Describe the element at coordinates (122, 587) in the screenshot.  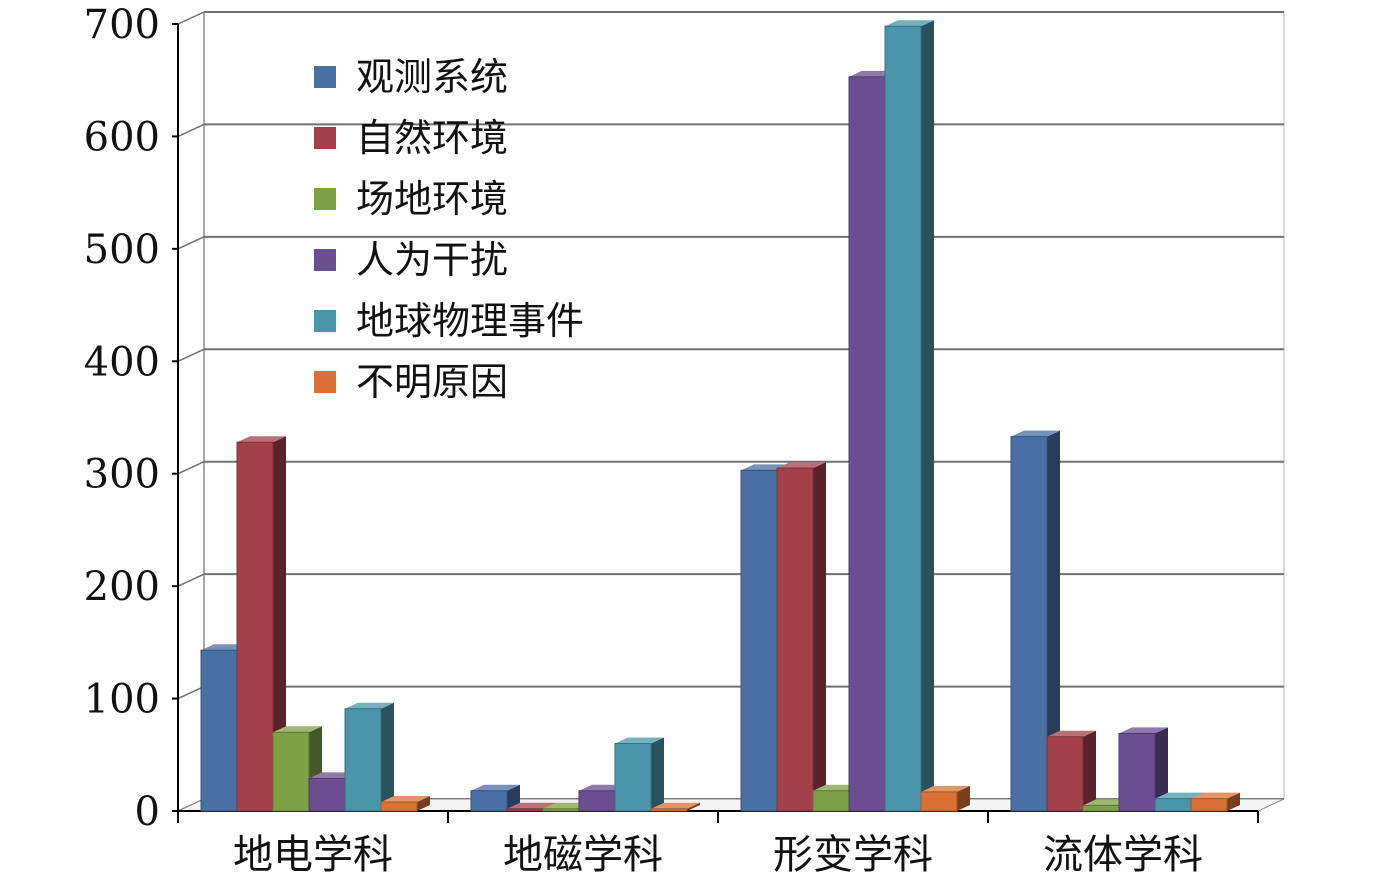
I see `y-tick-label: 200` at that location.